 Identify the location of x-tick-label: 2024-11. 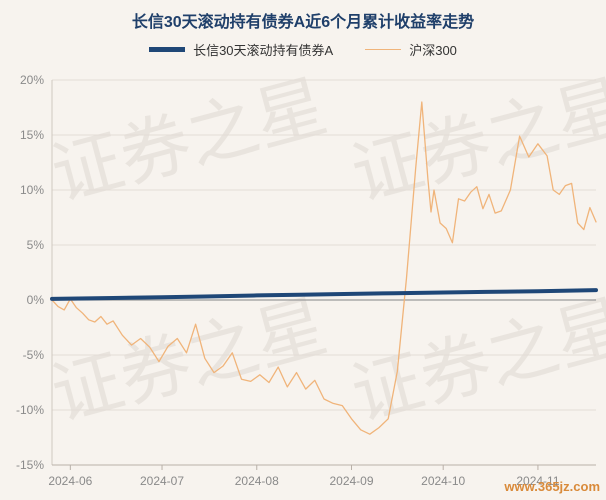
(537, 481).